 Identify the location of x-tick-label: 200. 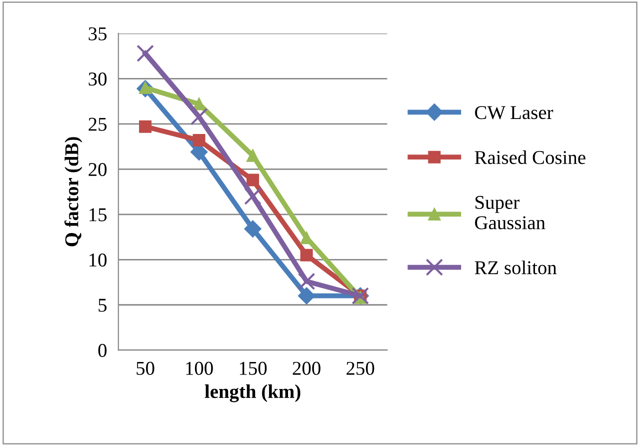
(306, 368).